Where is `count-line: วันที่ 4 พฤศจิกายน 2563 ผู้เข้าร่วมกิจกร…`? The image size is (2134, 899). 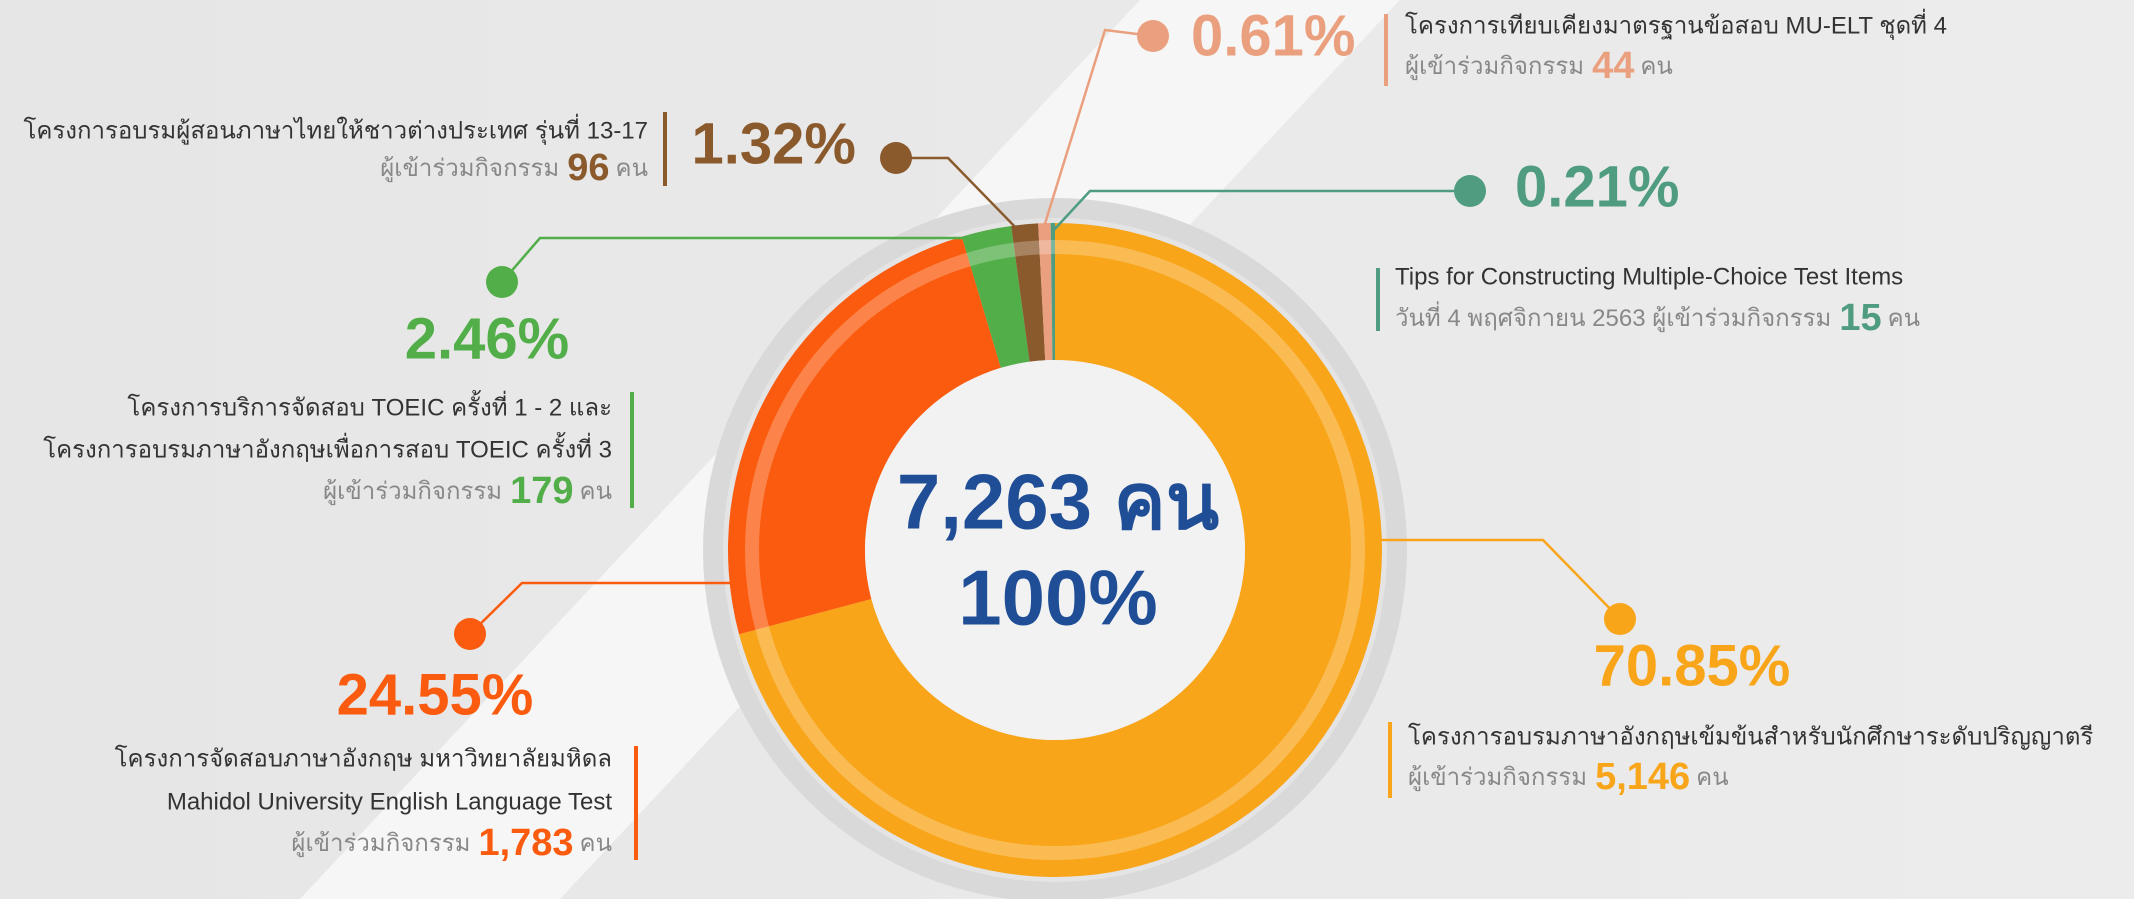 count-line: วันที่ 4 พฤศจิกายน 2563 ผู้เข้าร่วมกิจกร… is located at coordinates (1657, 318).